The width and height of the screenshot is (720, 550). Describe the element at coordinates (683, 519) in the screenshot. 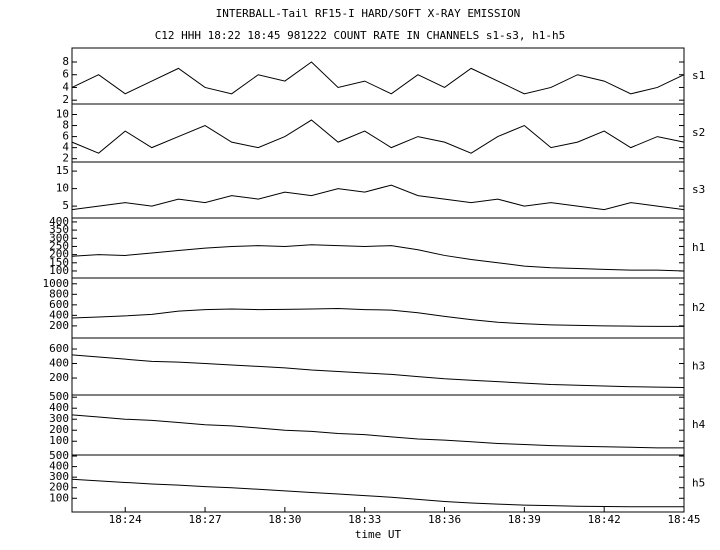

I see `x-tick-label: 18:45` at that location.